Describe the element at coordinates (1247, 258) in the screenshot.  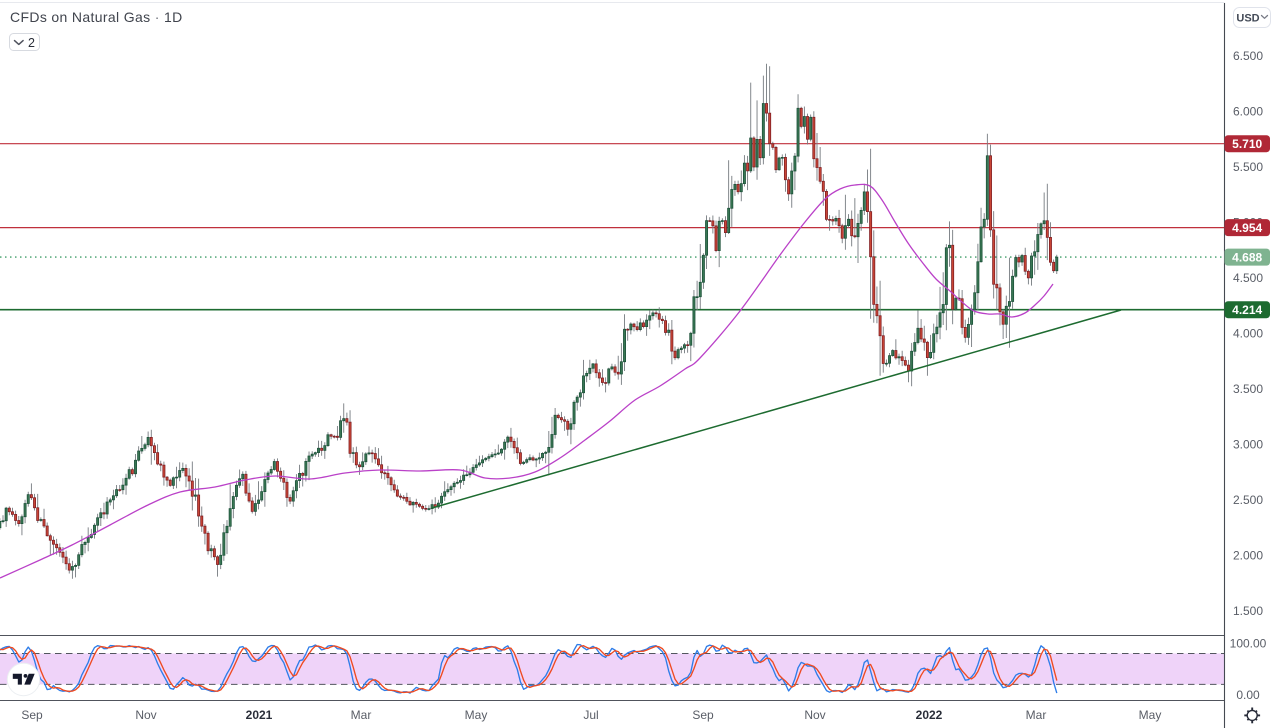
I see `svg-text: 4.688` at that location.